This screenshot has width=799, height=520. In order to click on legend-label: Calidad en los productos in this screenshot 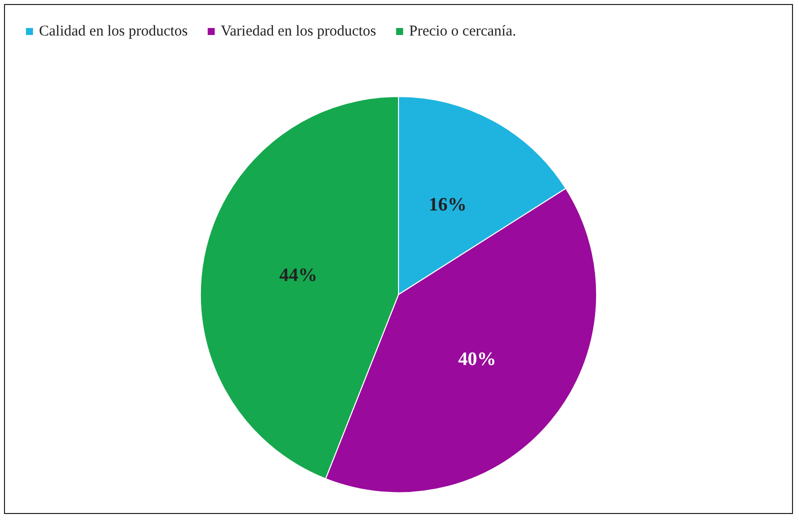, I will do `click(113, 32)`.